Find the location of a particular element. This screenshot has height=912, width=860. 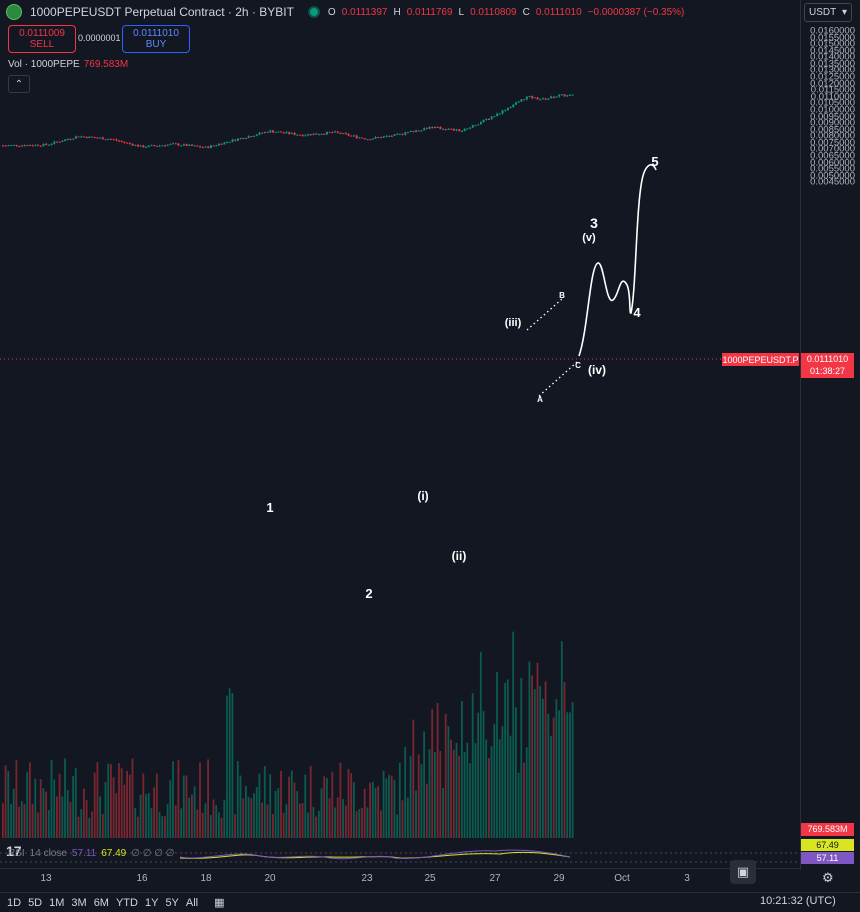

projection-path is located at coordinates (617, 260).